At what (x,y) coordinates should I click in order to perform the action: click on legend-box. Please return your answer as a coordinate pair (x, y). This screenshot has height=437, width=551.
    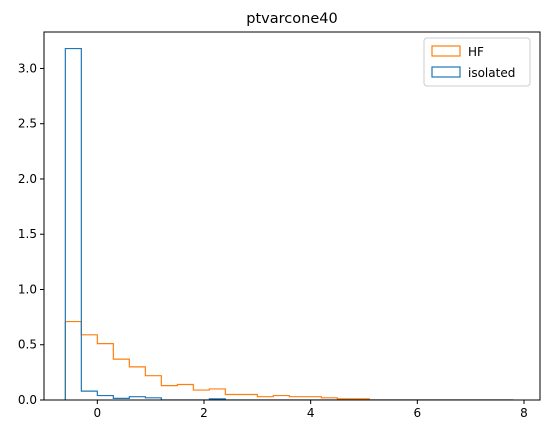
    Looking at the image, I should click on (477, 62).